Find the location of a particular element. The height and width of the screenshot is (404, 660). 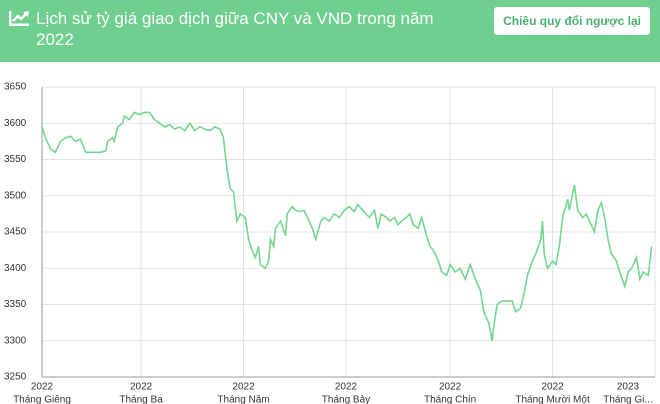

x-tick-label: Tháng Chín is located at coordinates (450, 399).